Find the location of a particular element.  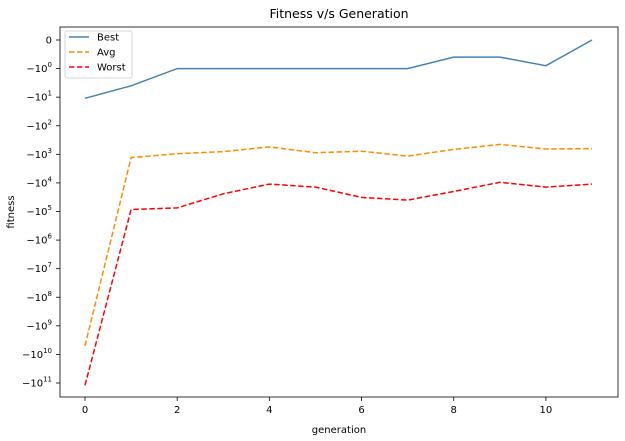

x-tick-label: 4 is located at coordinates (269, 410).